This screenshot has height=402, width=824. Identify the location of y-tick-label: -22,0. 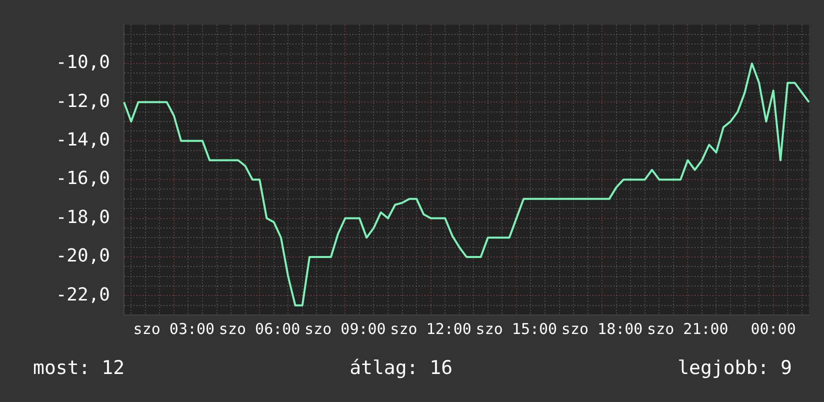
(83, 295).